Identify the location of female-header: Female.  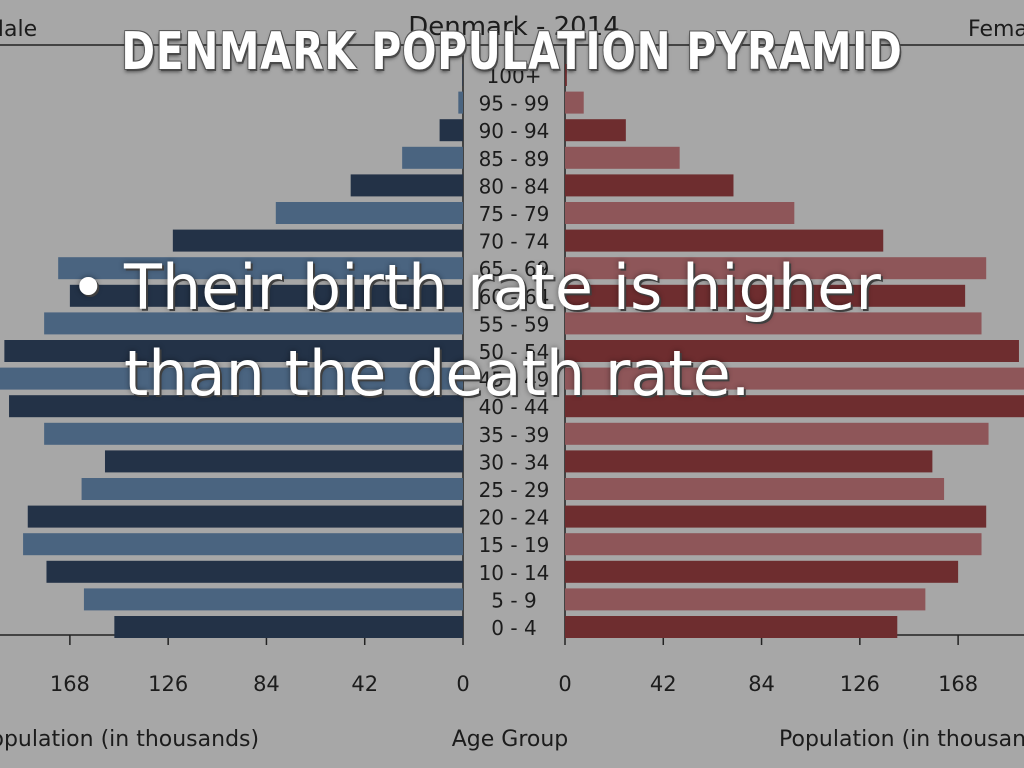
(996, 29).